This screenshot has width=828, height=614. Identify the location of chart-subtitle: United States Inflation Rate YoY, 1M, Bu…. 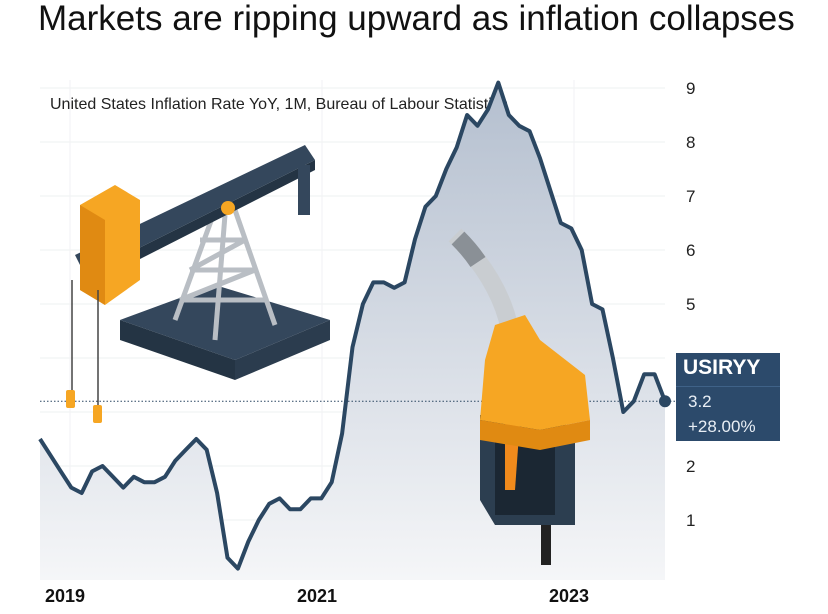
(279, 104).